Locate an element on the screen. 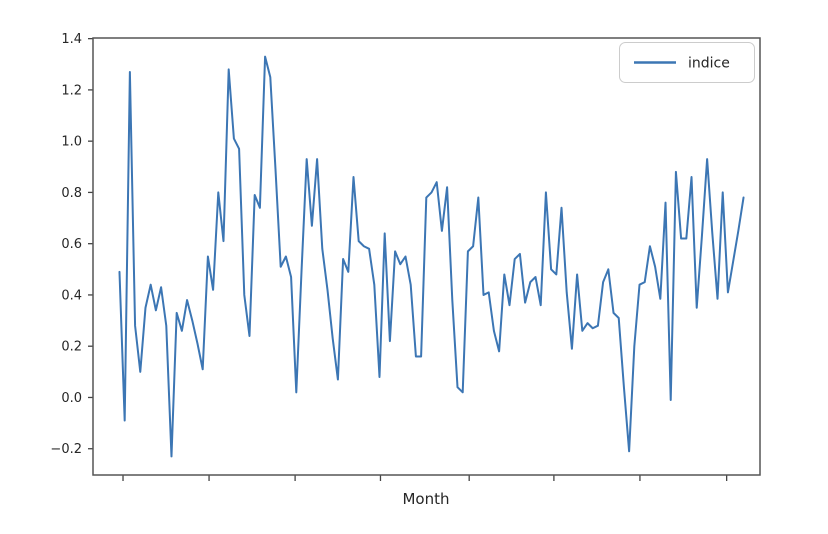  y-tick-label: 1.0 is located at coordinates (71, 142).